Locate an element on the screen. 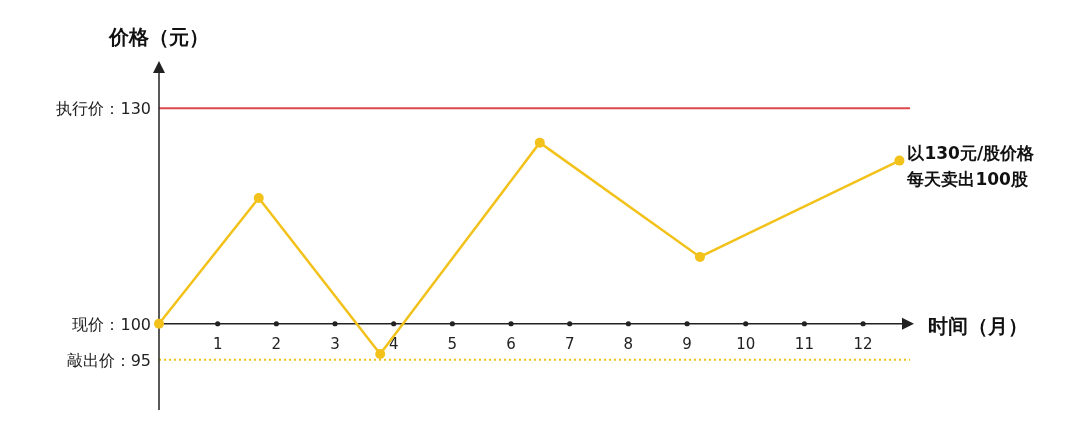 This screenshot has height=432, width=1080. y-tick-label: 敲出价：95 is located at coordinates (108, 360).